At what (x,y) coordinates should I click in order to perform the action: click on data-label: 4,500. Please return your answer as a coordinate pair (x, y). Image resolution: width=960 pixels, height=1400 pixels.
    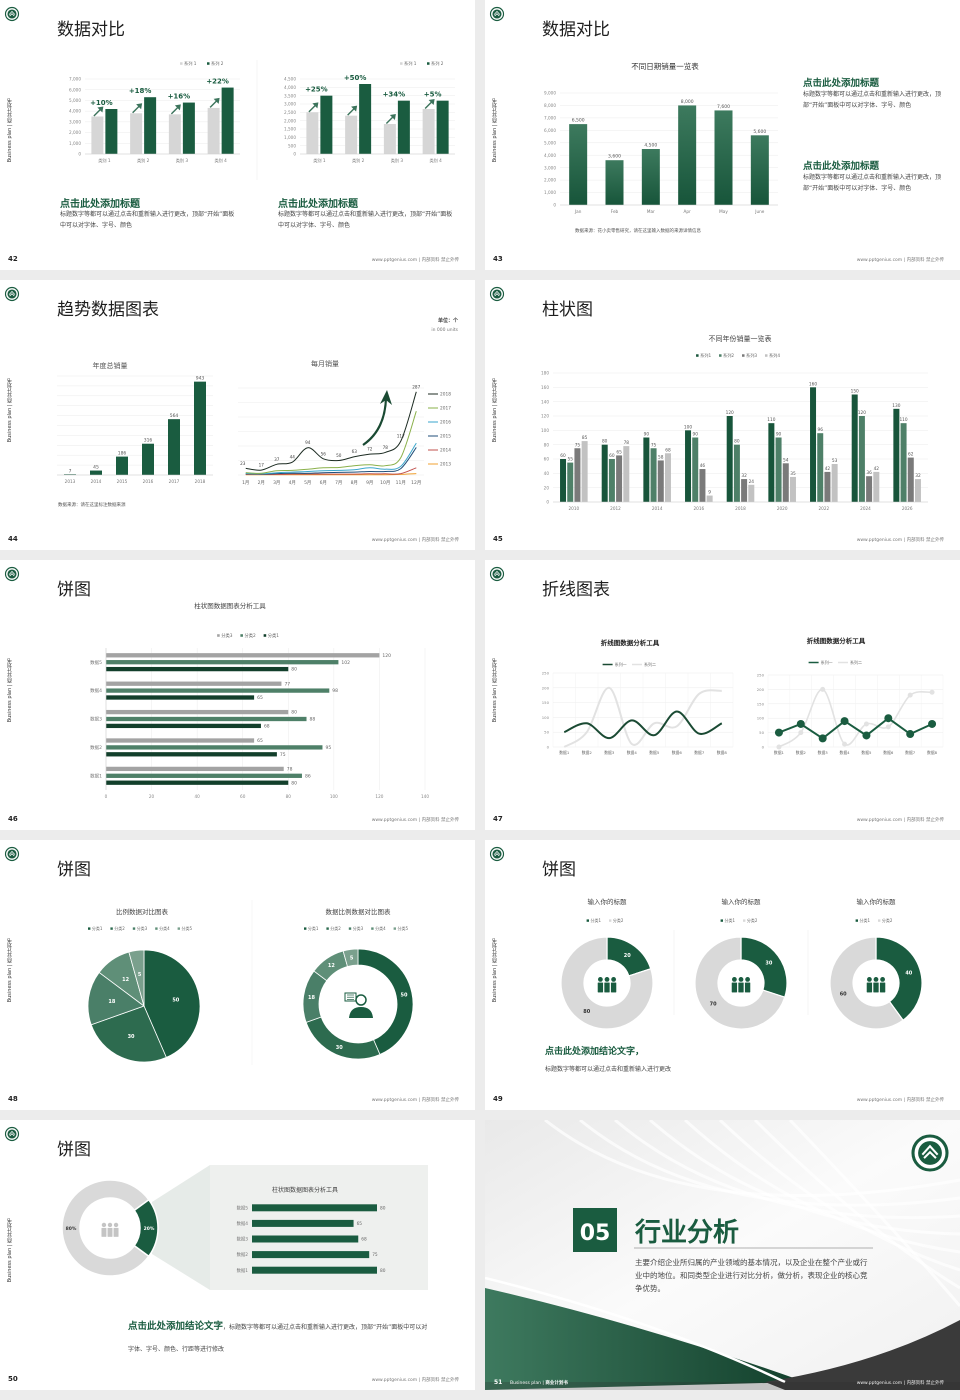
    Looking at the image, I should click on (650, 146).